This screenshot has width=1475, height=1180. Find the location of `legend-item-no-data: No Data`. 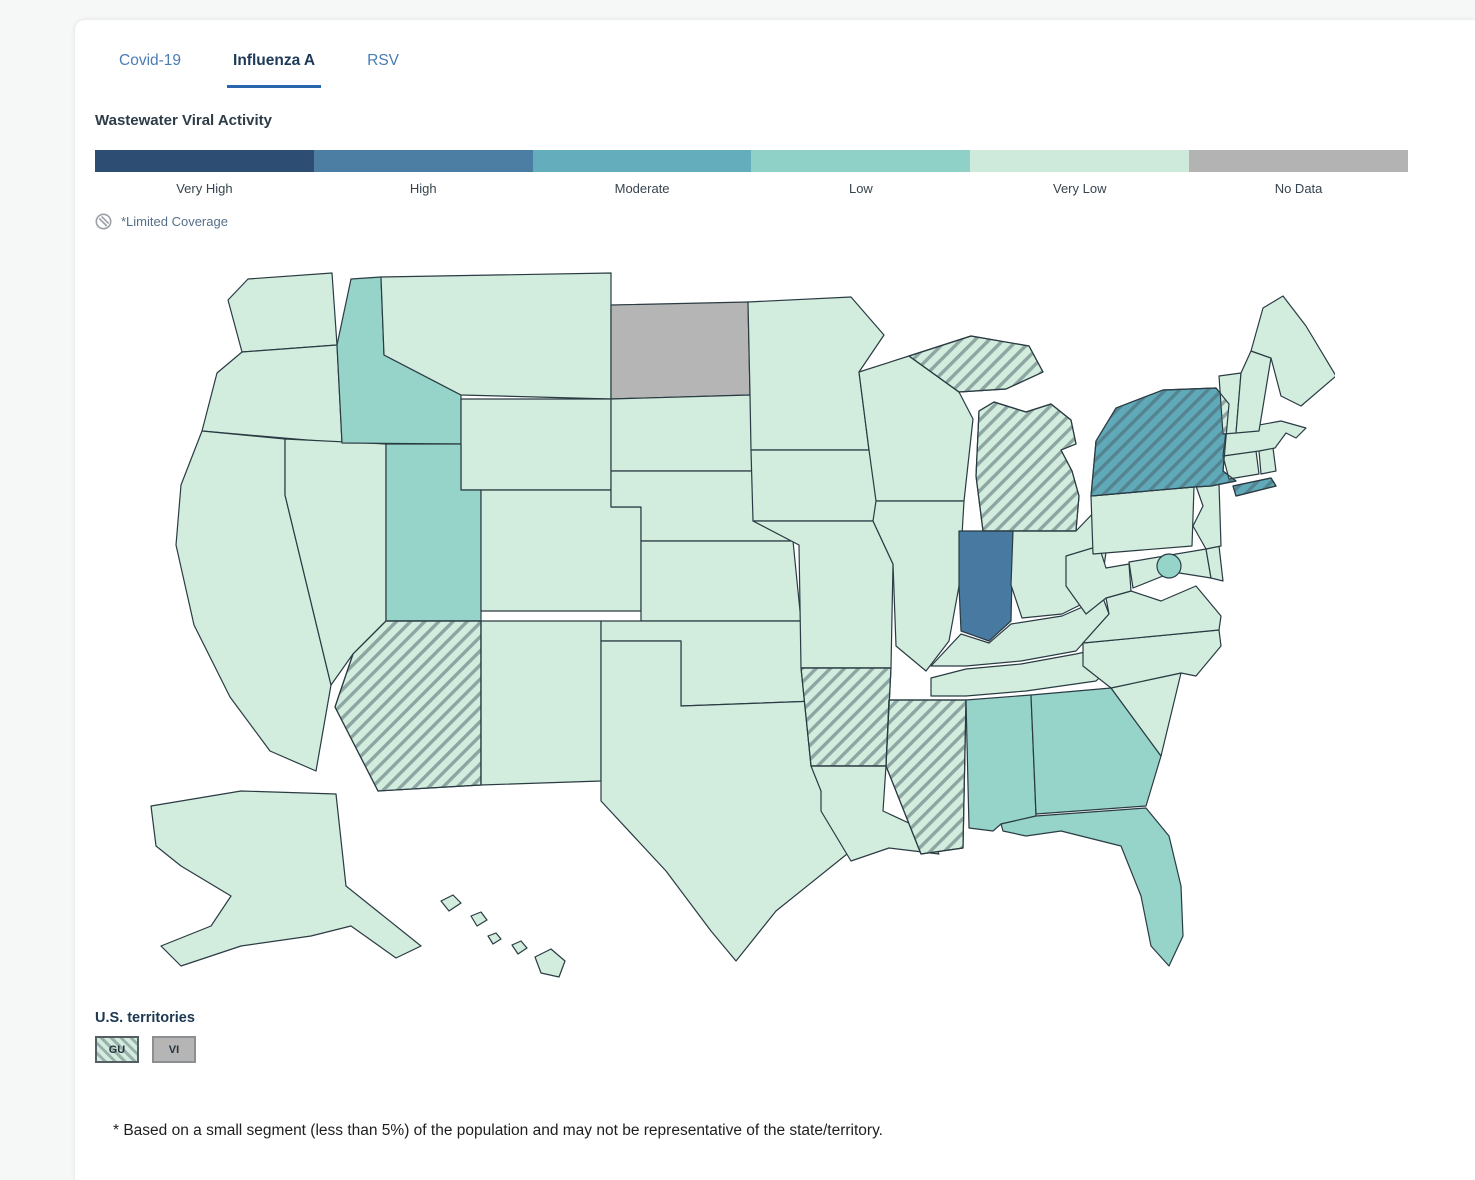

legend-item-no-data: No Data is located at coordinates (1298, 173).